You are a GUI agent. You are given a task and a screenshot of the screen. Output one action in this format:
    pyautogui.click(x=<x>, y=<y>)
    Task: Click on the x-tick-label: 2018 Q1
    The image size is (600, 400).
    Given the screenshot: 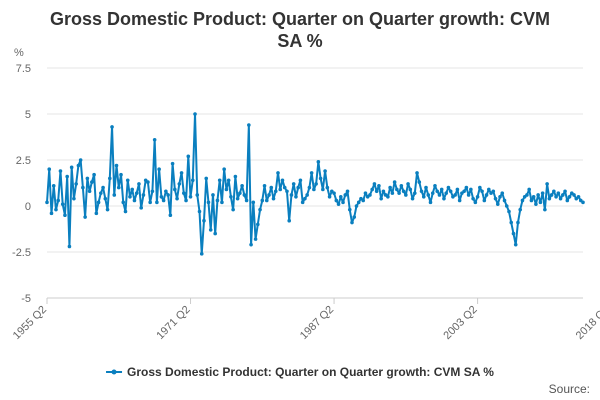 What is the action you would take?
    pyautogui.click(x=587, y=323)
    